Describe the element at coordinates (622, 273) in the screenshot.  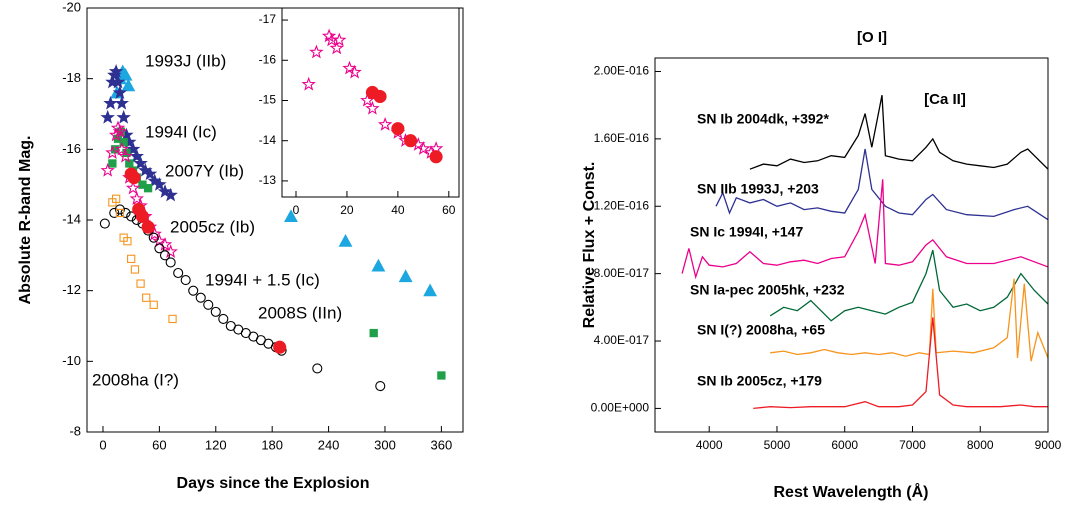
I see `y-tick-label: 8.00E-017` at that location.